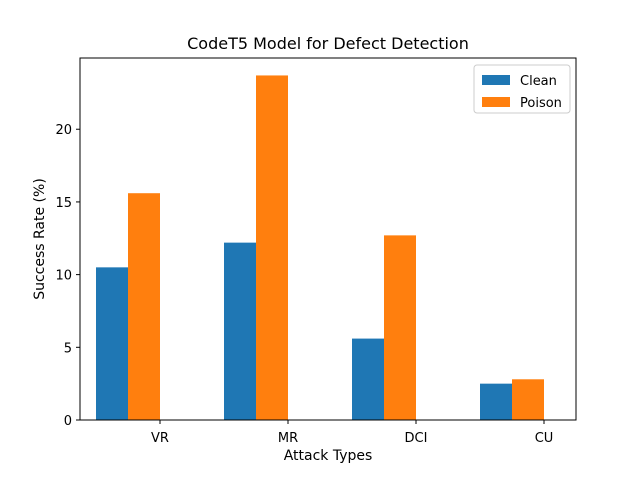 This screenshot has width=640, height=480. What do you see at coordinates (63, 130) in the screenshot?
I see `y-tick-label: 20` at bounding box center [63, 130].